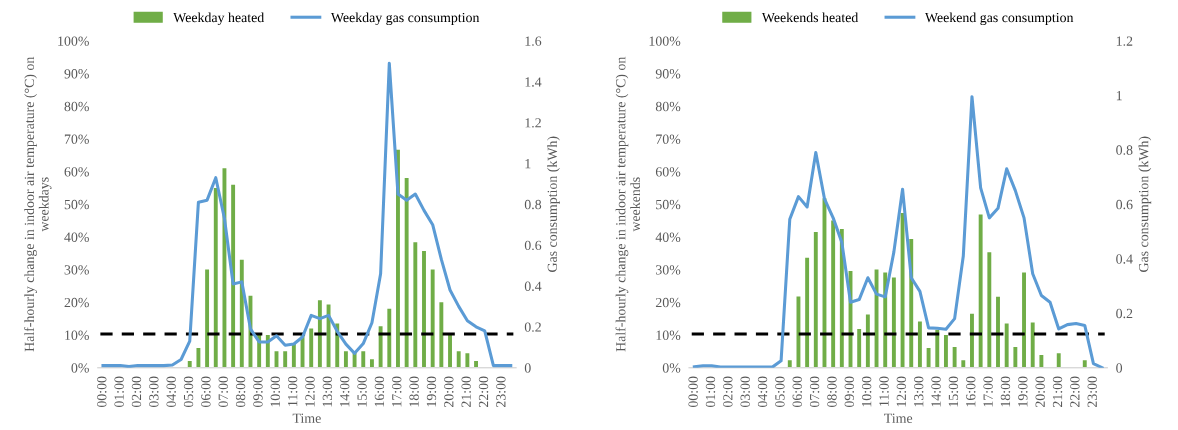 The width and height of the screenshot is (1178, 430). Describe the element at coordinates (362, 391) in the screenshot. I see `x-tick-label: 15:00` at that location.